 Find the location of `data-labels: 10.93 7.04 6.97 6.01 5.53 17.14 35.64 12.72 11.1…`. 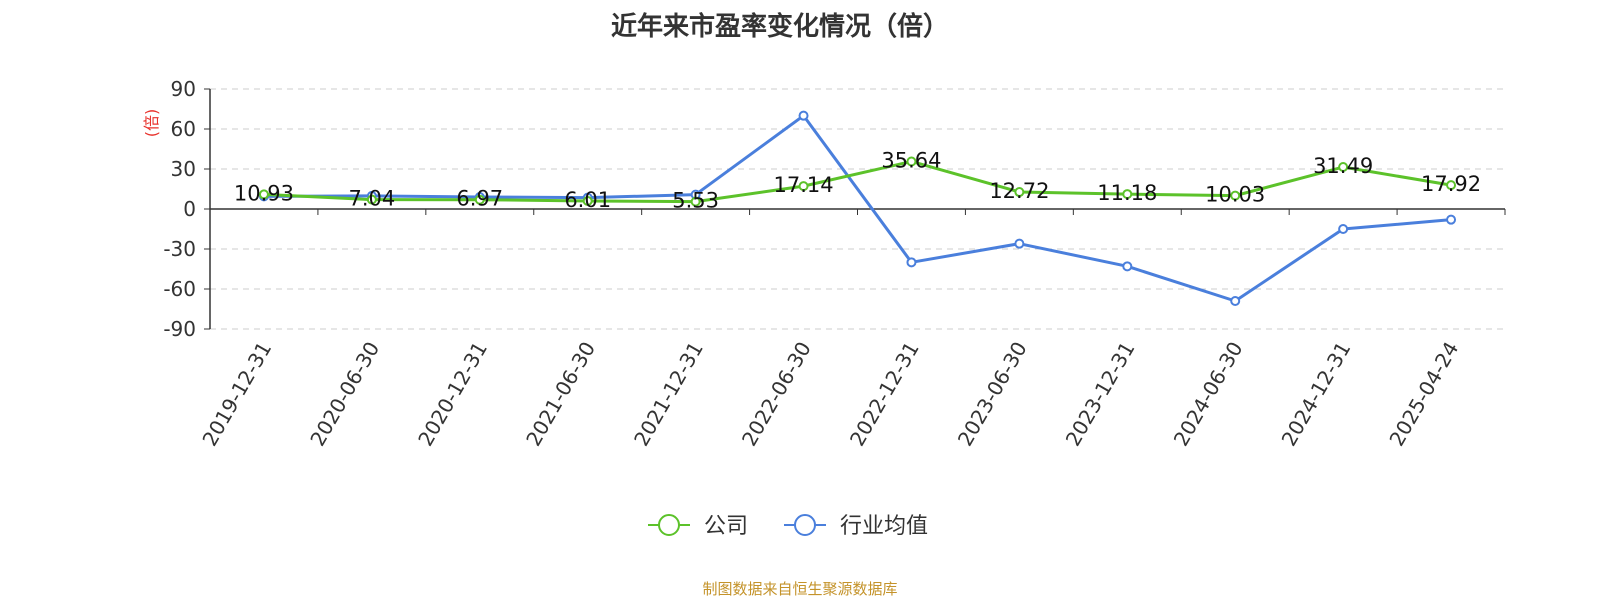

data-labels: 10.93 7.04 6.97 6.01 5.53 17.14 35.64 12.72 11.1… is located at coordinates (857, 180).